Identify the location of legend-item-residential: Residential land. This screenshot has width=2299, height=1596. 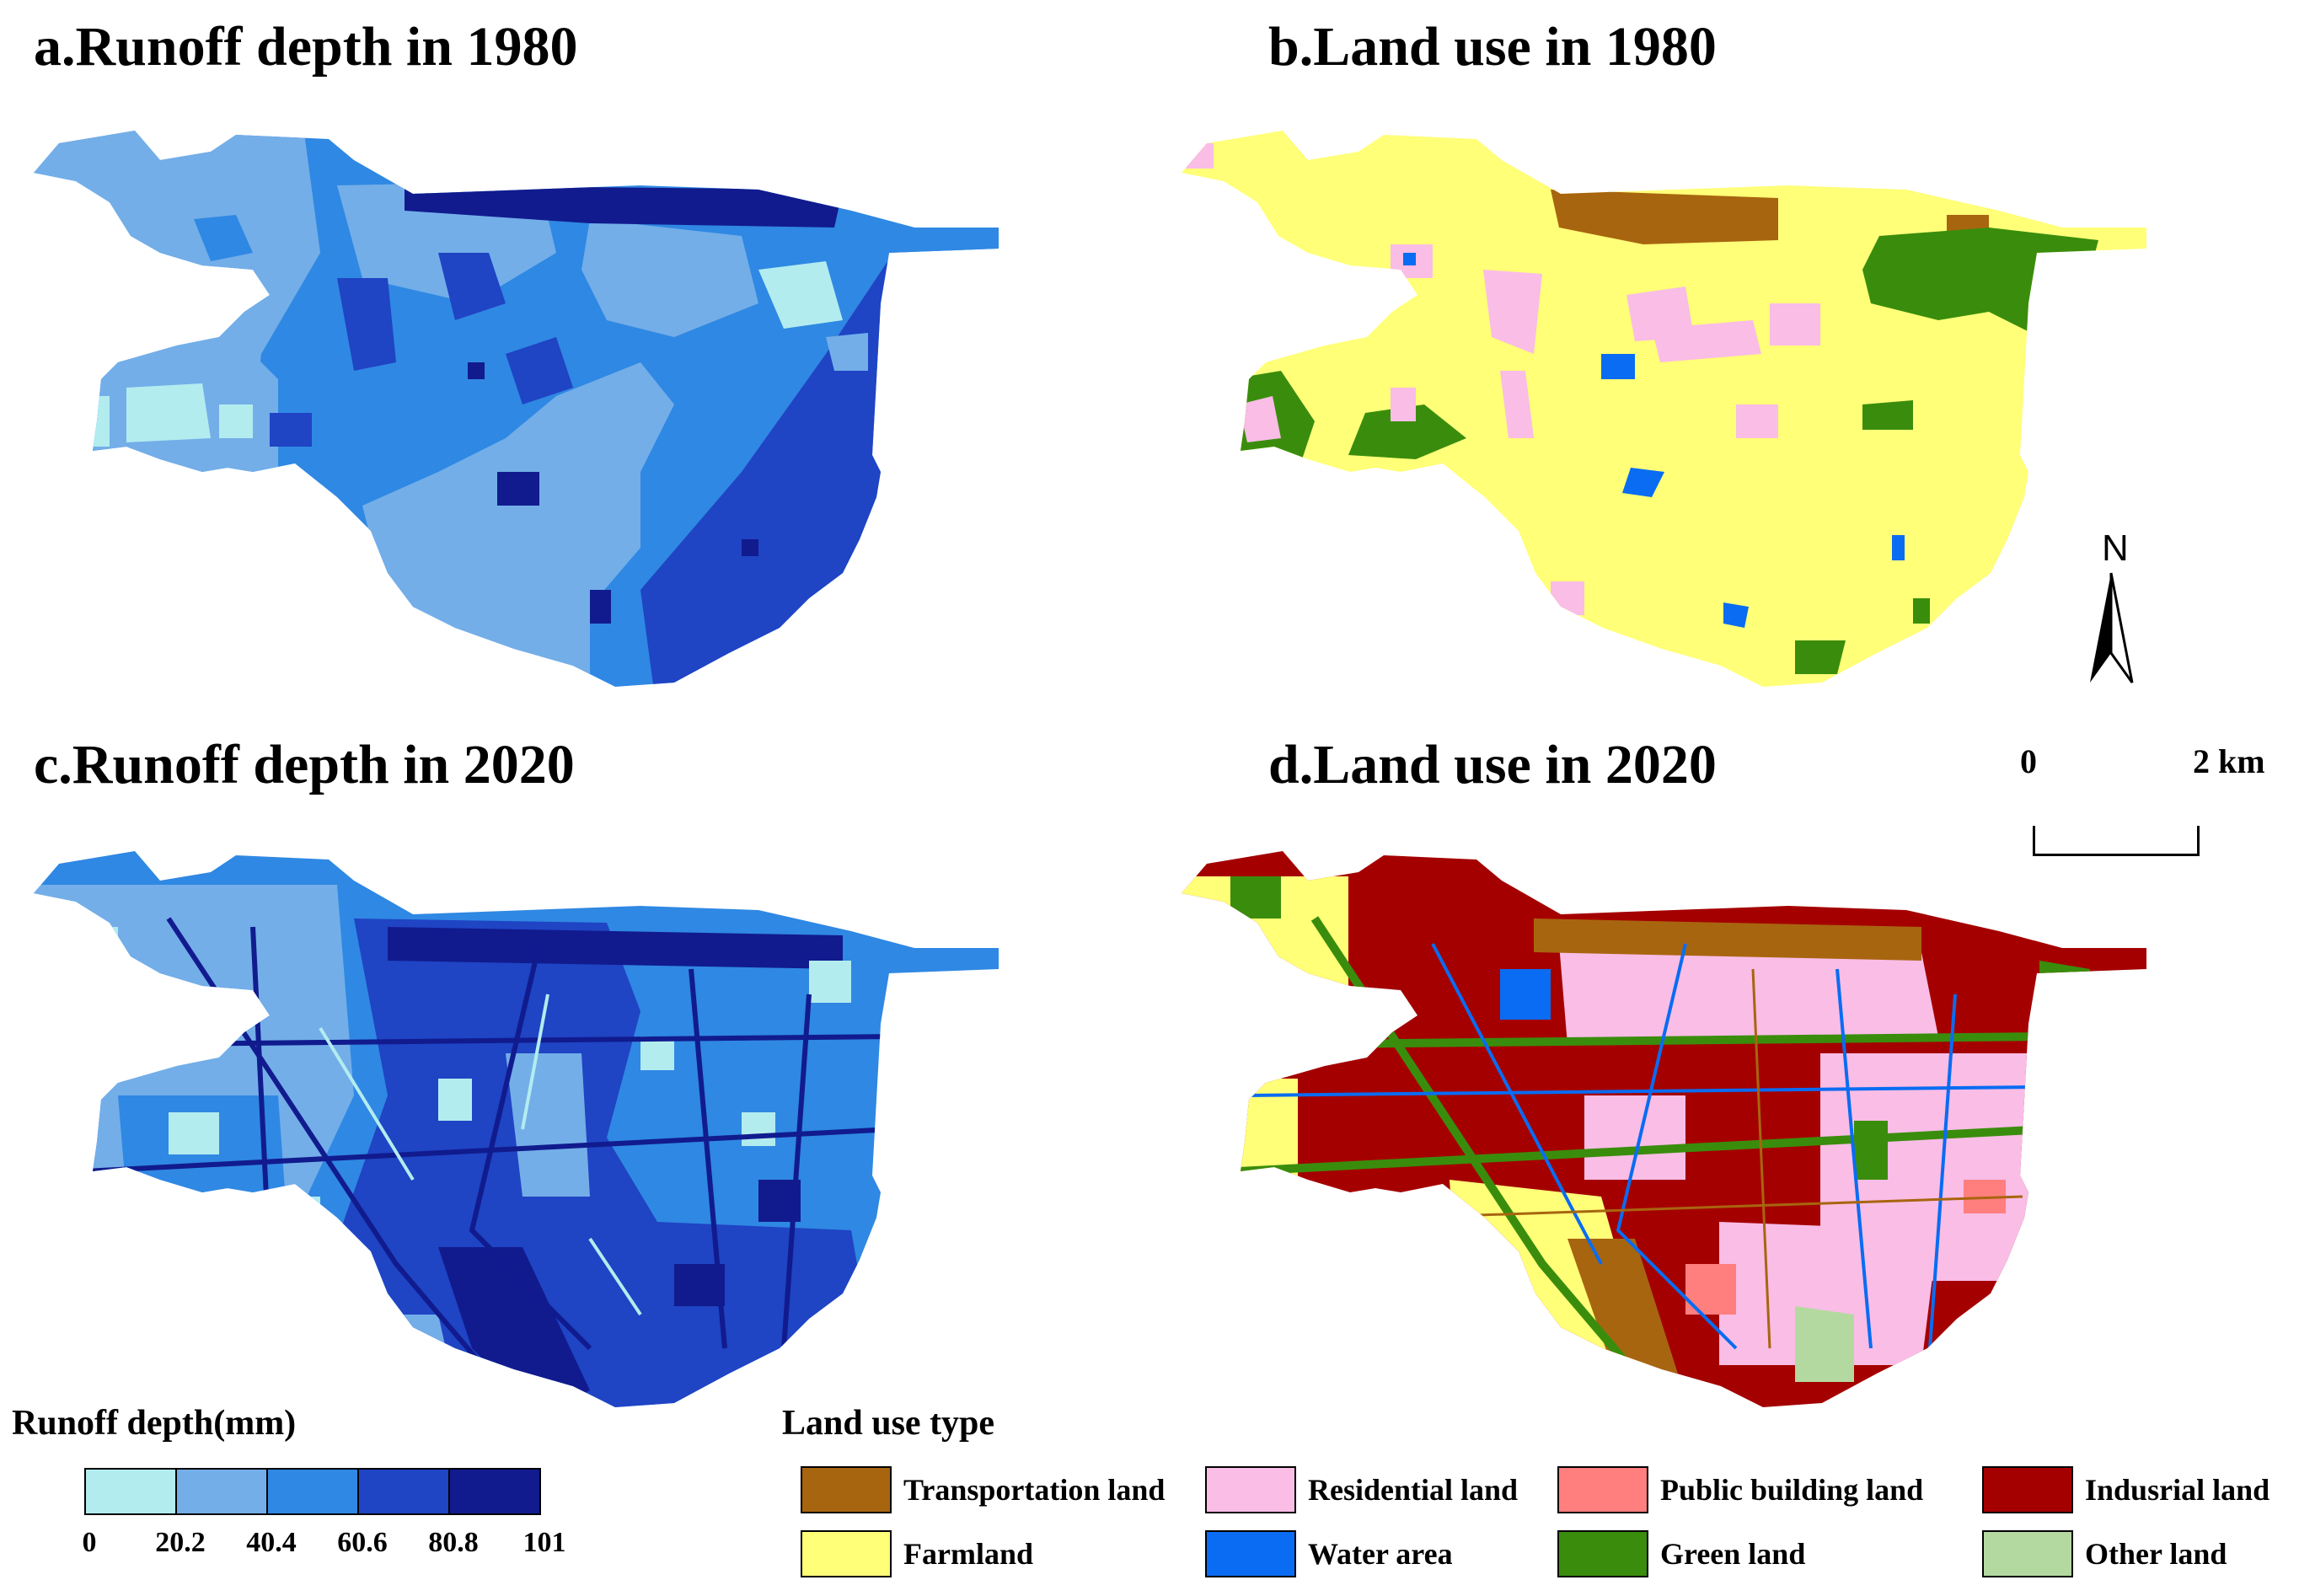
(1361, 1490).